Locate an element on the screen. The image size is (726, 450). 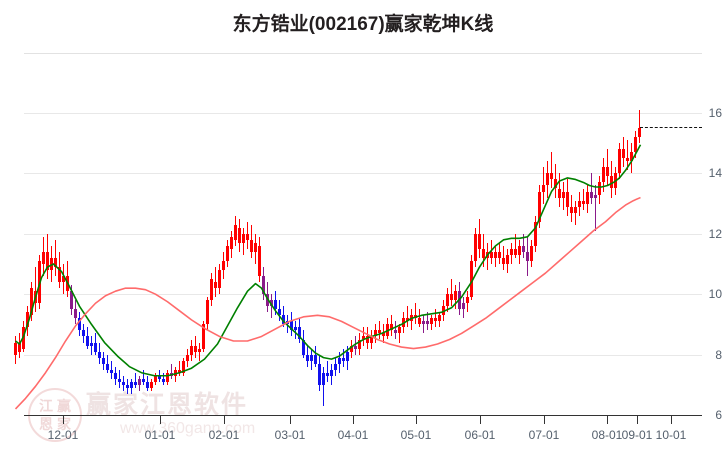
y-axis-tick-label: 16 is located at coordinates (715, 113).